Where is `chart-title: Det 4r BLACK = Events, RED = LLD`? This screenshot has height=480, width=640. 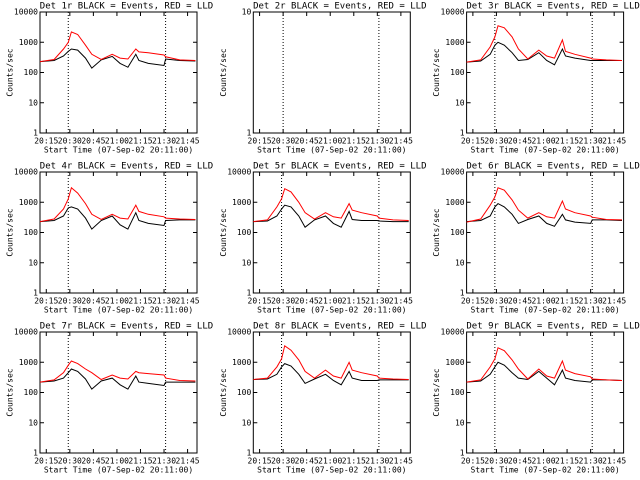 chart-title: Det 4r BLACK = Events, RED = LLD is located at coordinates (126, 167).